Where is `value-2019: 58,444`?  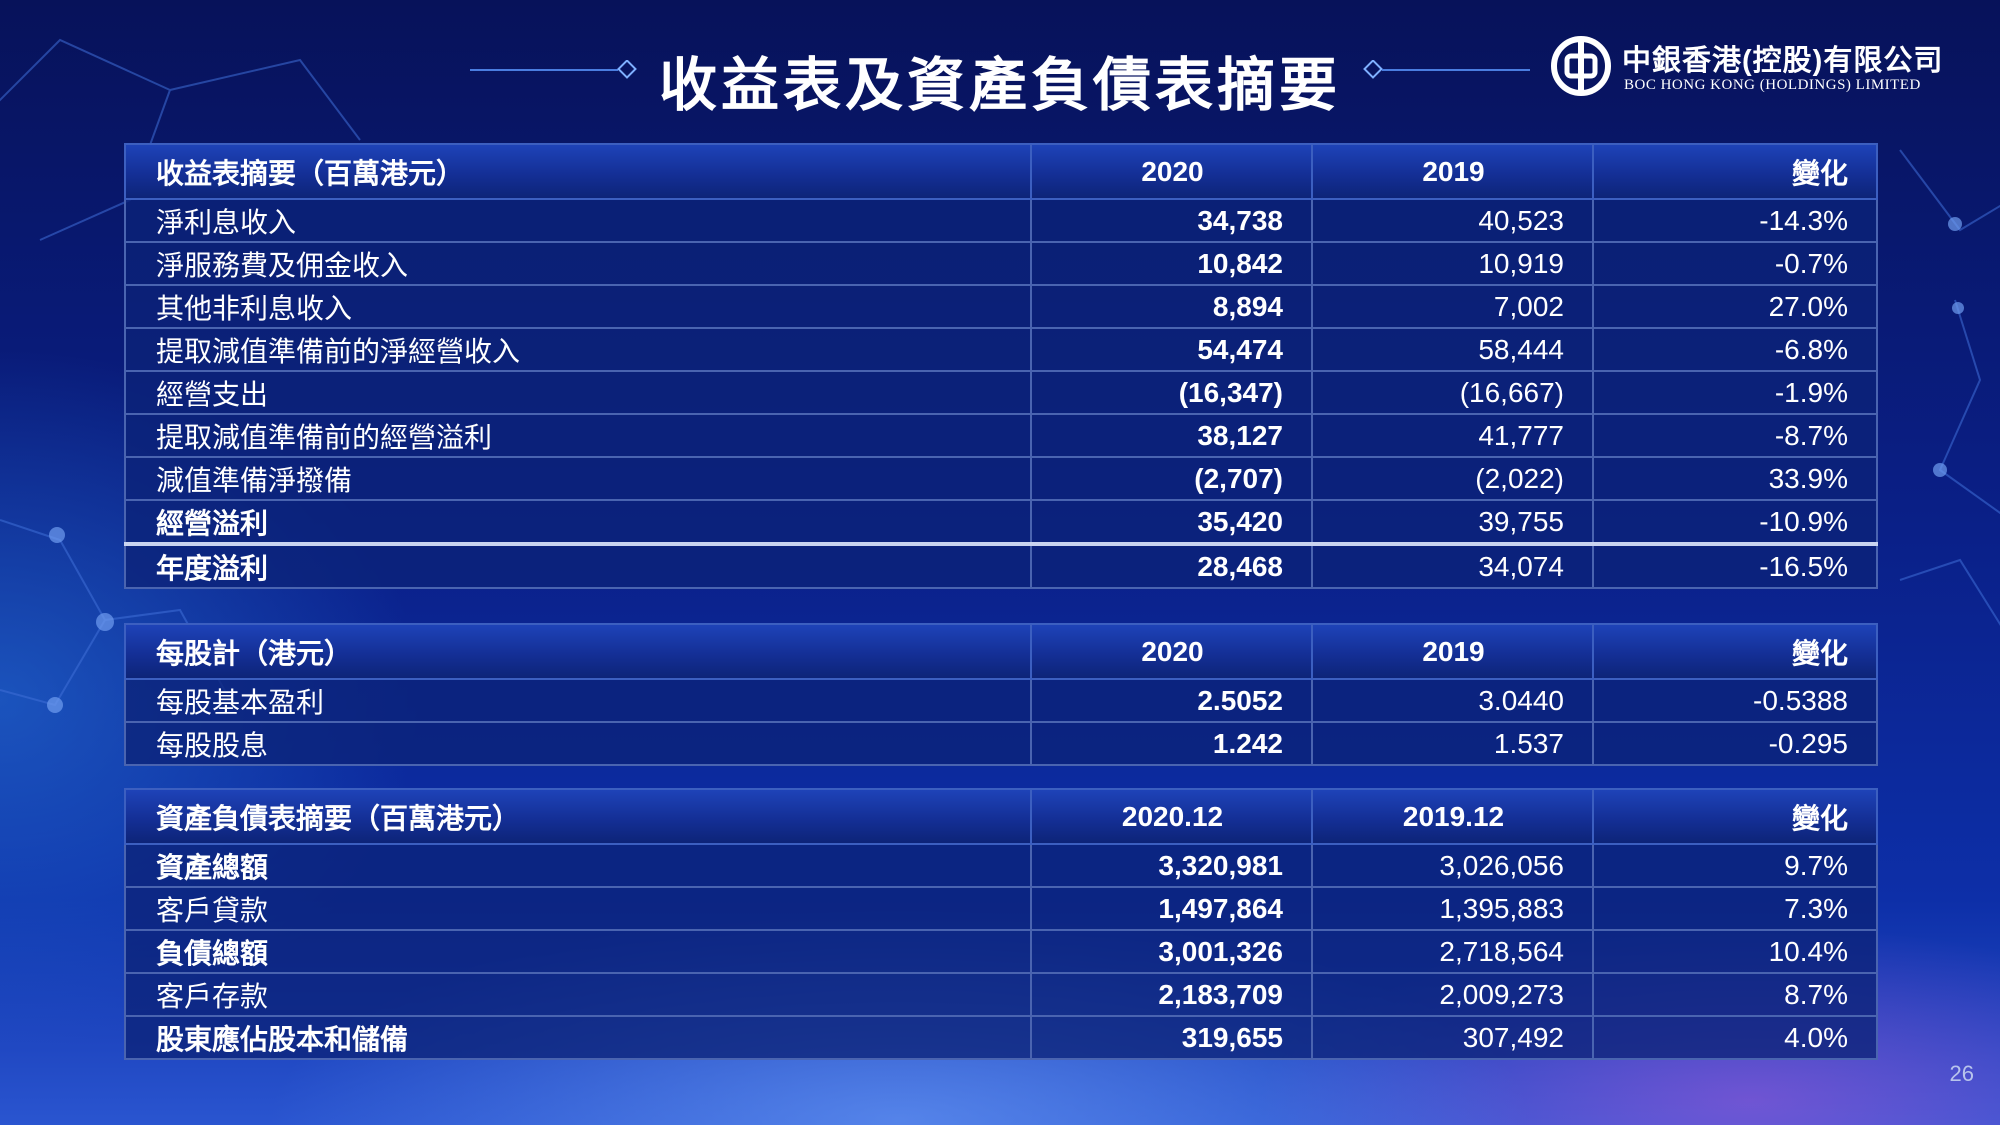
value-2019: 58,444 is located at coordinates (1452, 349).